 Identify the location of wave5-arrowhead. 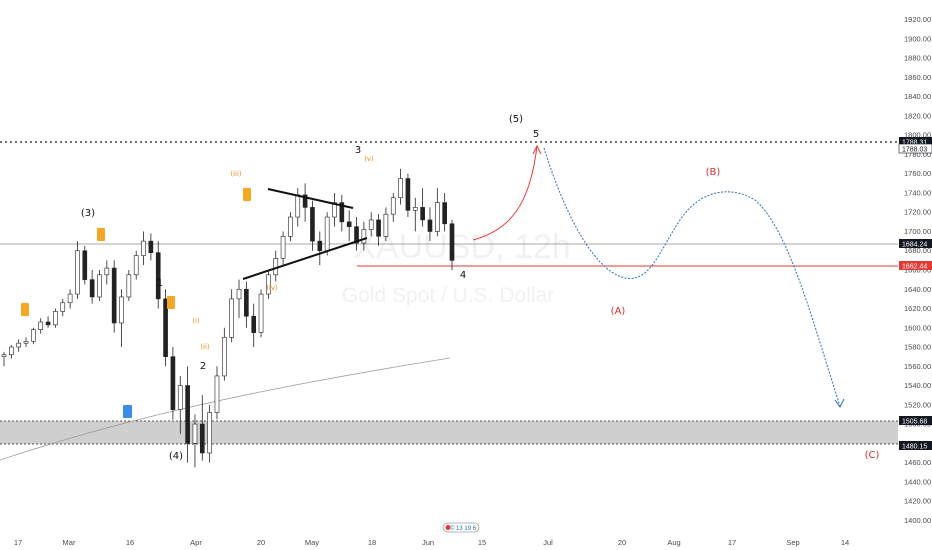
(537, 149).